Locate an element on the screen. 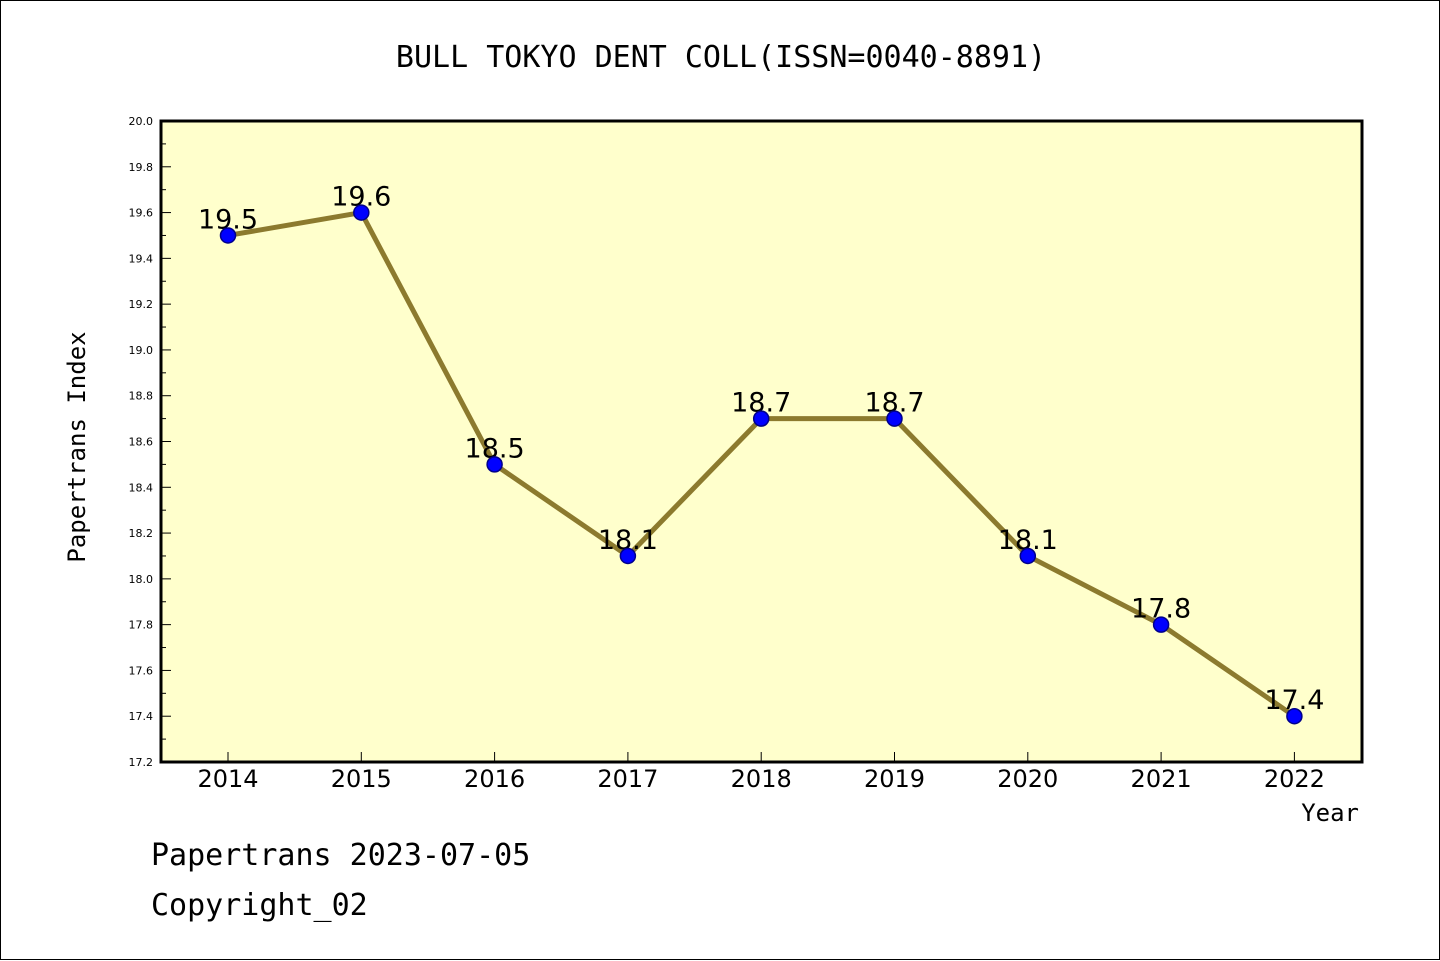  x-axis-label: Year is located at coordinates (1330, 813).